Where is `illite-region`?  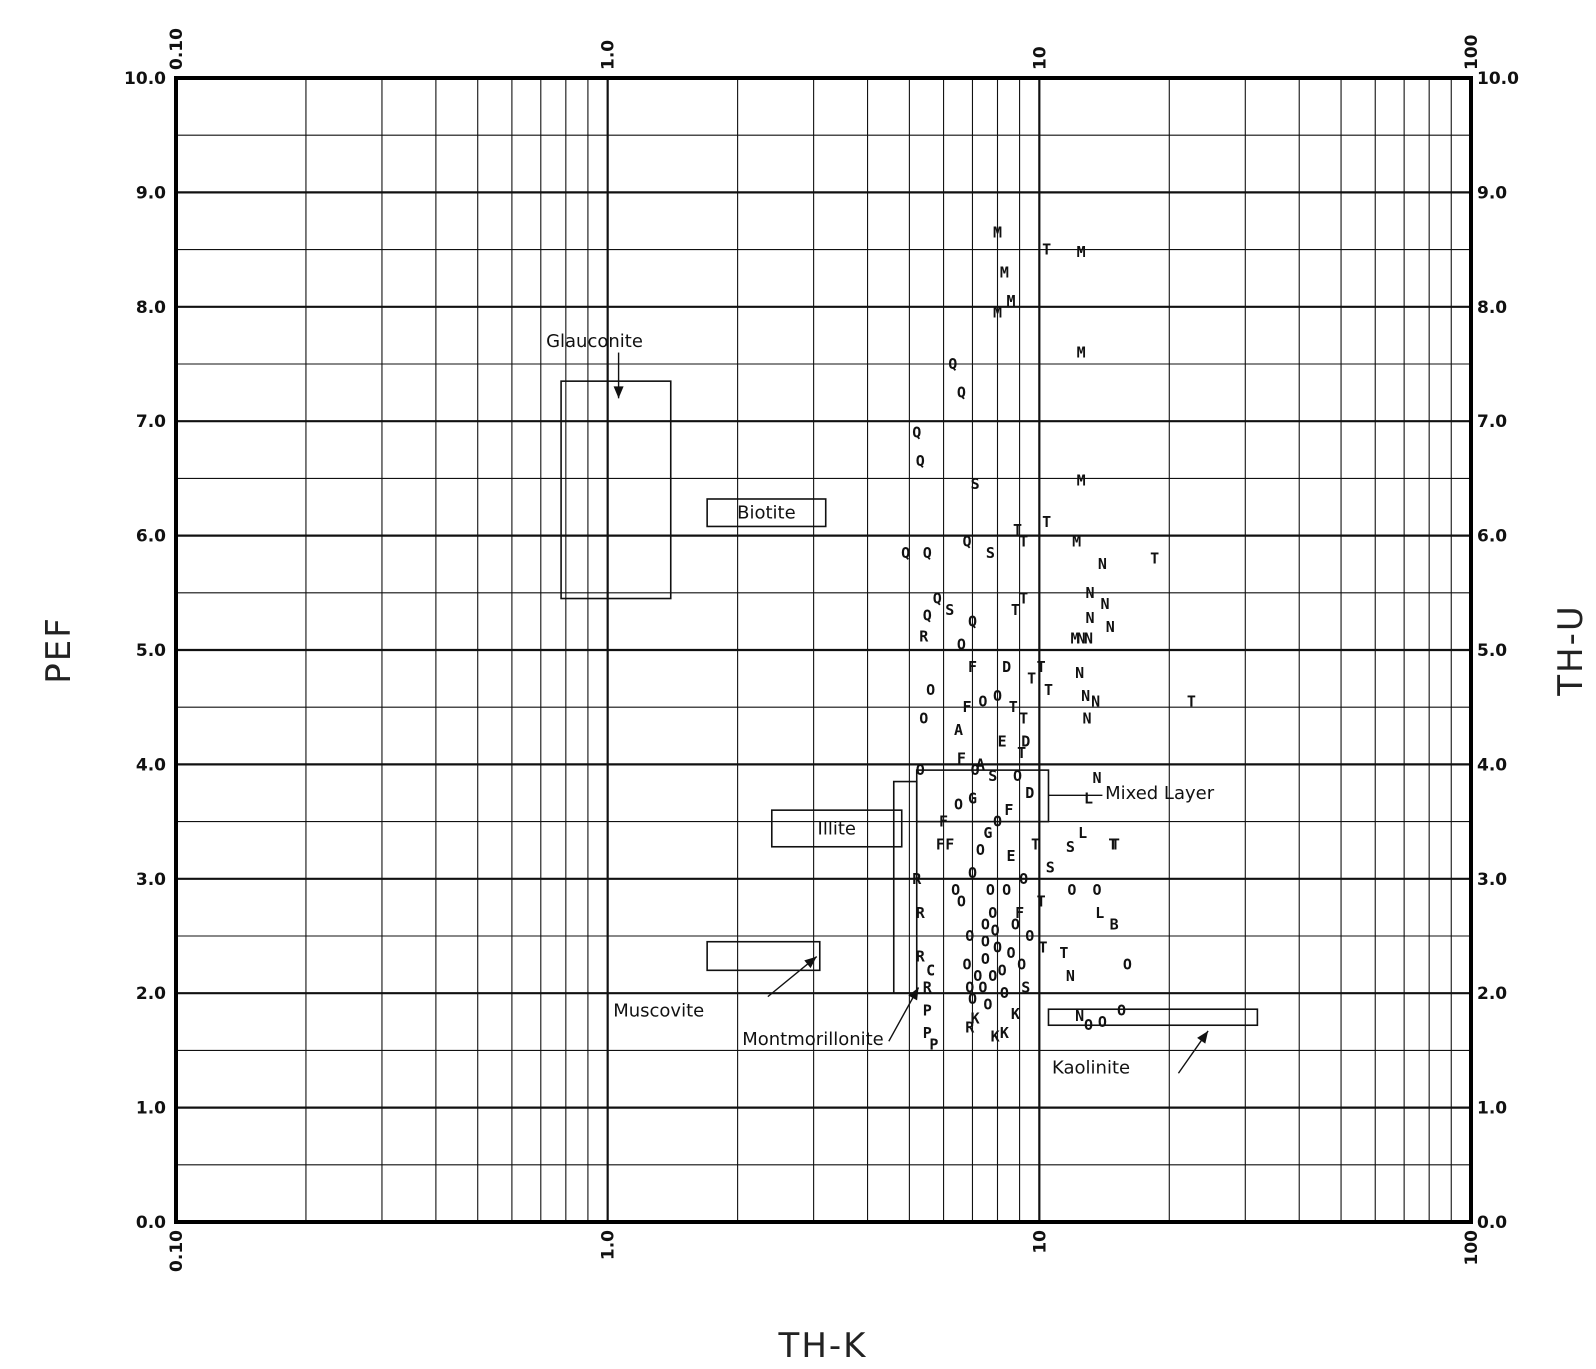
illite-region is located at coordinates (836, 828).